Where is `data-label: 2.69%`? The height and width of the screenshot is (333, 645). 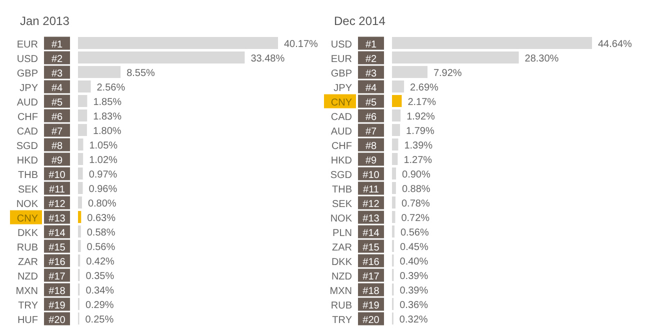
data-label: 2.69% is located at coordinates (424, 88).